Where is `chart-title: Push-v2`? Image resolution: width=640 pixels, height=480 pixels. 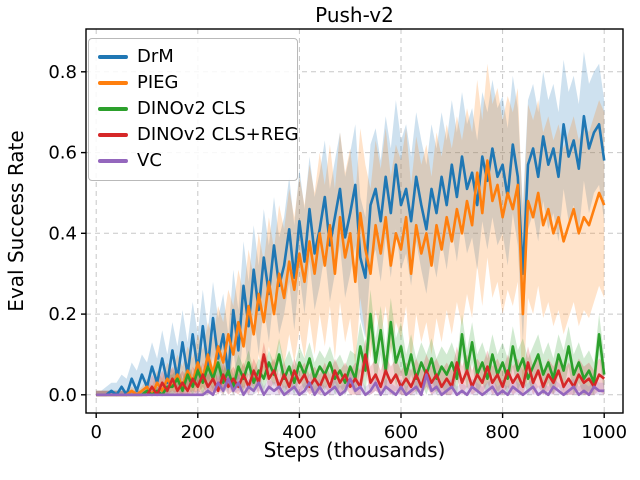
chart-title: Push-v2 is located at coordinates (354, 15).